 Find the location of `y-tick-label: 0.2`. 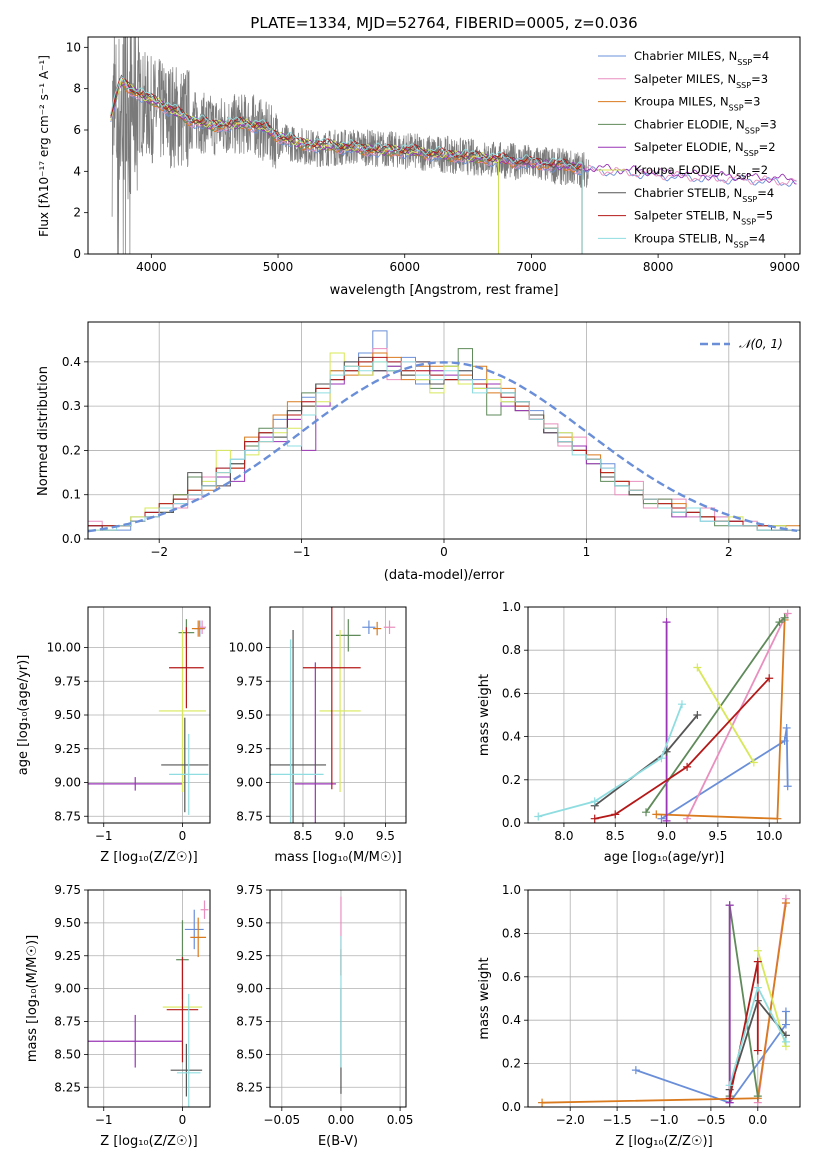

y-tick-label: 0.2 is located at coordinates (511, 780).